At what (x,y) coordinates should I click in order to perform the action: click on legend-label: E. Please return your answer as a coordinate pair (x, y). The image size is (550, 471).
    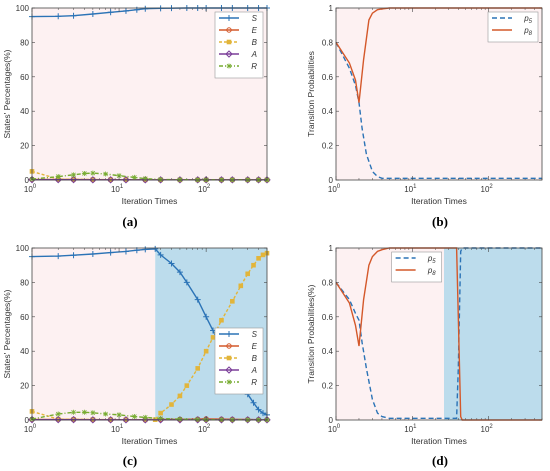
    Looking at the image, I should click on (255, 346).